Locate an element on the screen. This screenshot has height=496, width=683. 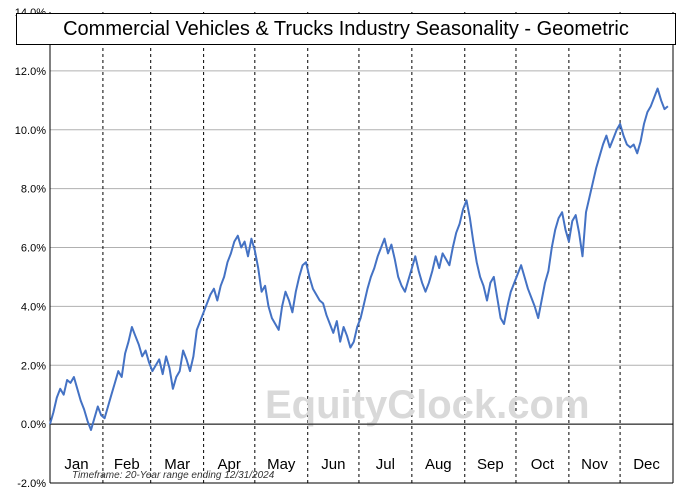
y-tick-label: 2.0% is located at coordinates (33, 366).